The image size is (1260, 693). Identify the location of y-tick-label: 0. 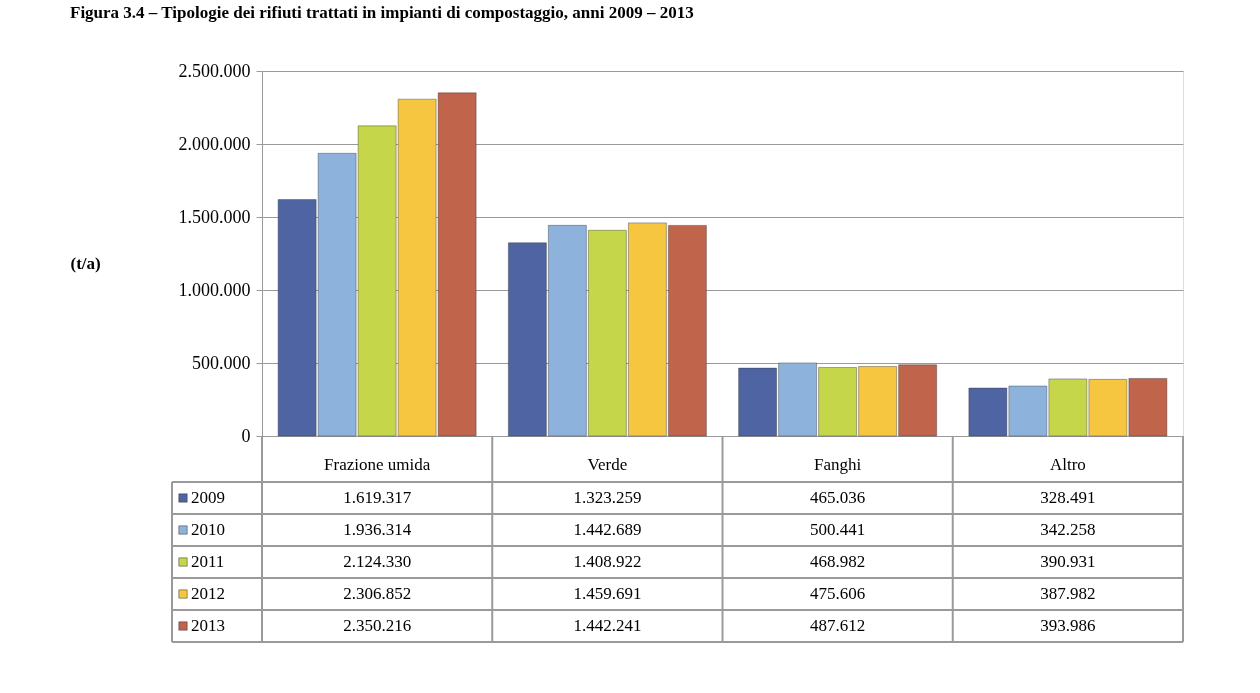
(246, 435).